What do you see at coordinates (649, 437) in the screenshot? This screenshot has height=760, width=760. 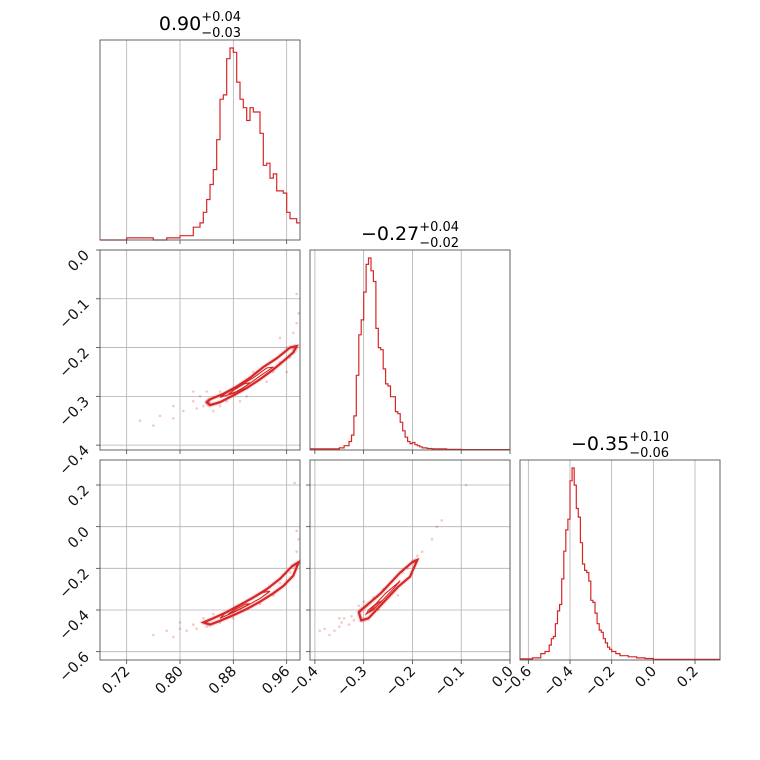 I see `param-2-title-plus: +0.10` at bounding box center [649, 437].